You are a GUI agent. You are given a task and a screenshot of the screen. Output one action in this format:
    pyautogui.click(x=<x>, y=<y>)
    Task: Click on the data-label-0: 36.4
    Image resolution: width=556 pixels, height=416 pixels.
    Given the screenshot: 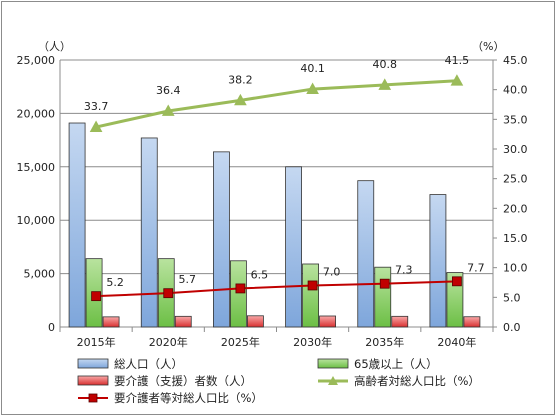 What is the action you would take?
    pyautogui.click(x=168, y=90)
    